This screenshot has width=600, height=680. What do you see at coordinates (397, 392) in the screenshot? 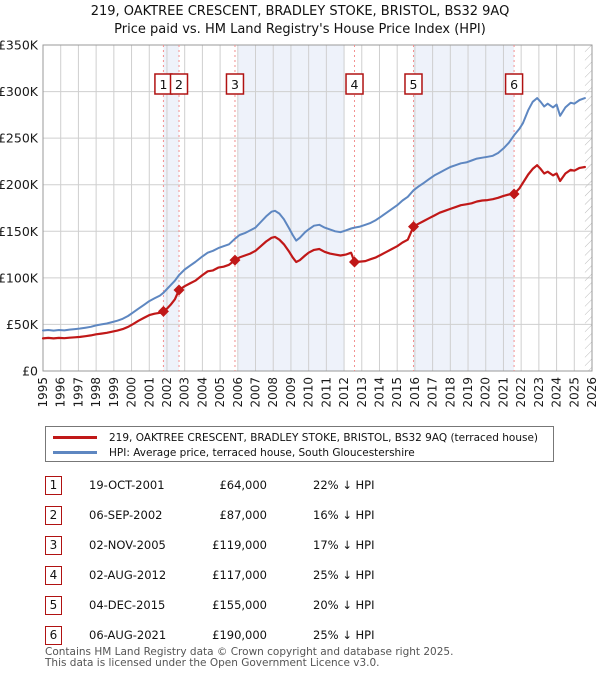
I see `x-axis-label: 2015` at bounding box center [397, 392].